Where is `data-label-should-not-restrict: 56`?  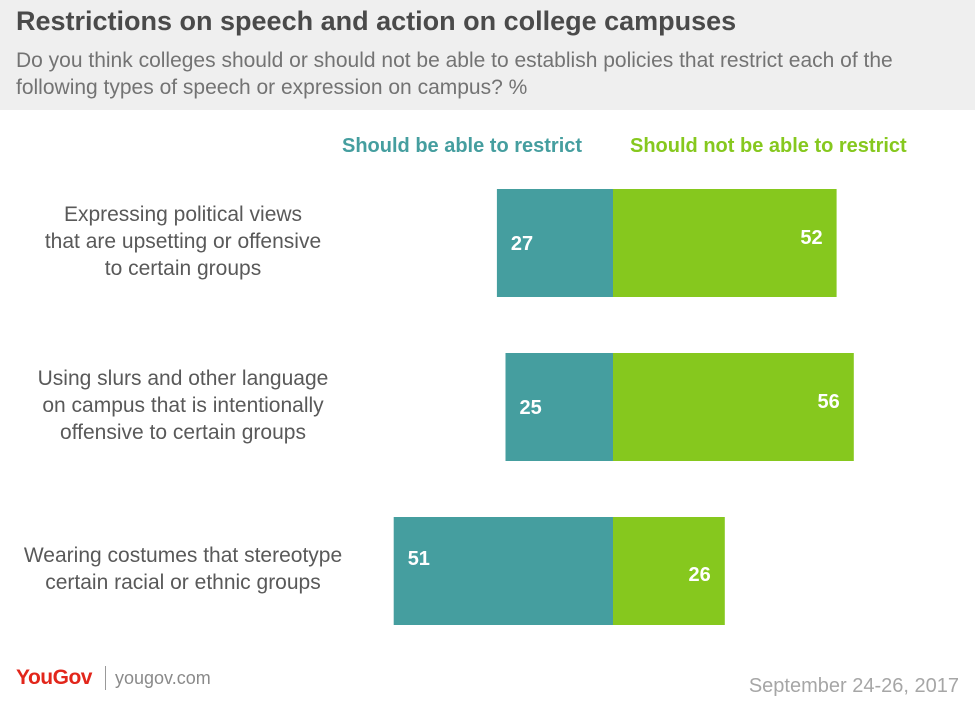 data-label-should-not-restrict: 56 is located at coordinates (829, 402).